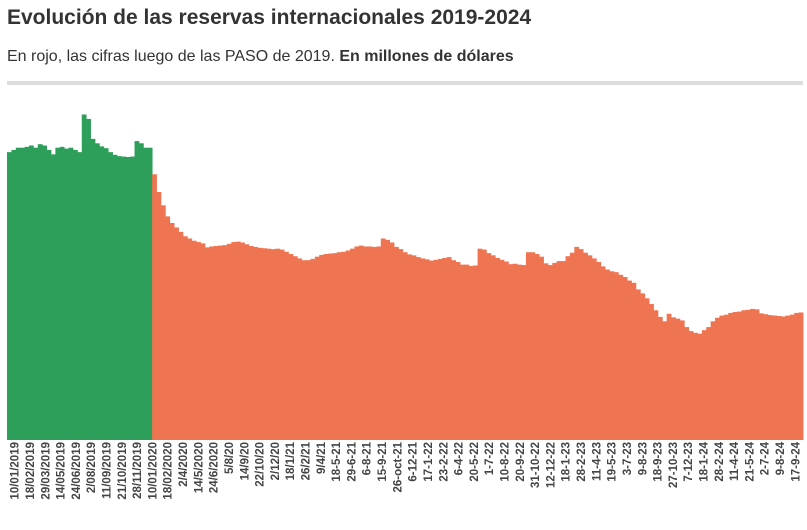 The height and width of the screenshot is (530, 807). What do you see at coordinates (628, 458) in the screenshot?
I see `x-tick-label: 3-7-23` at bounding box center [628, 458].